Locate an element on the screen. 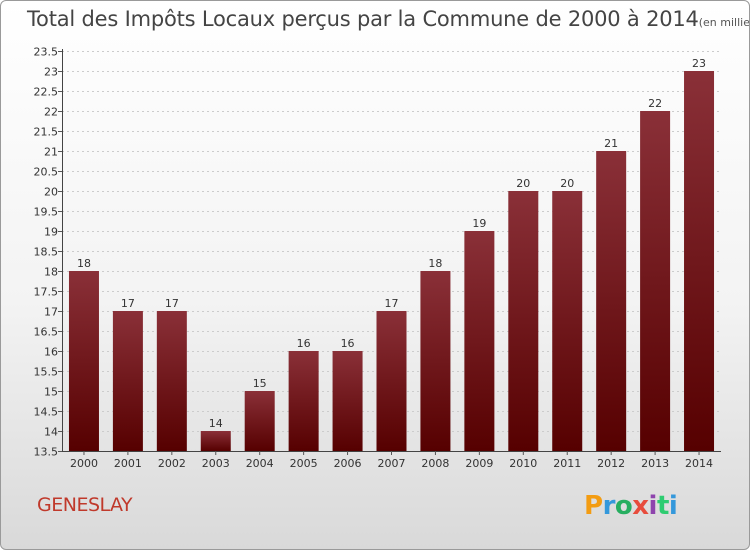 This screenshot has height=550, width=750. bar-value-label: 23 is located at coordinates (699, 63).